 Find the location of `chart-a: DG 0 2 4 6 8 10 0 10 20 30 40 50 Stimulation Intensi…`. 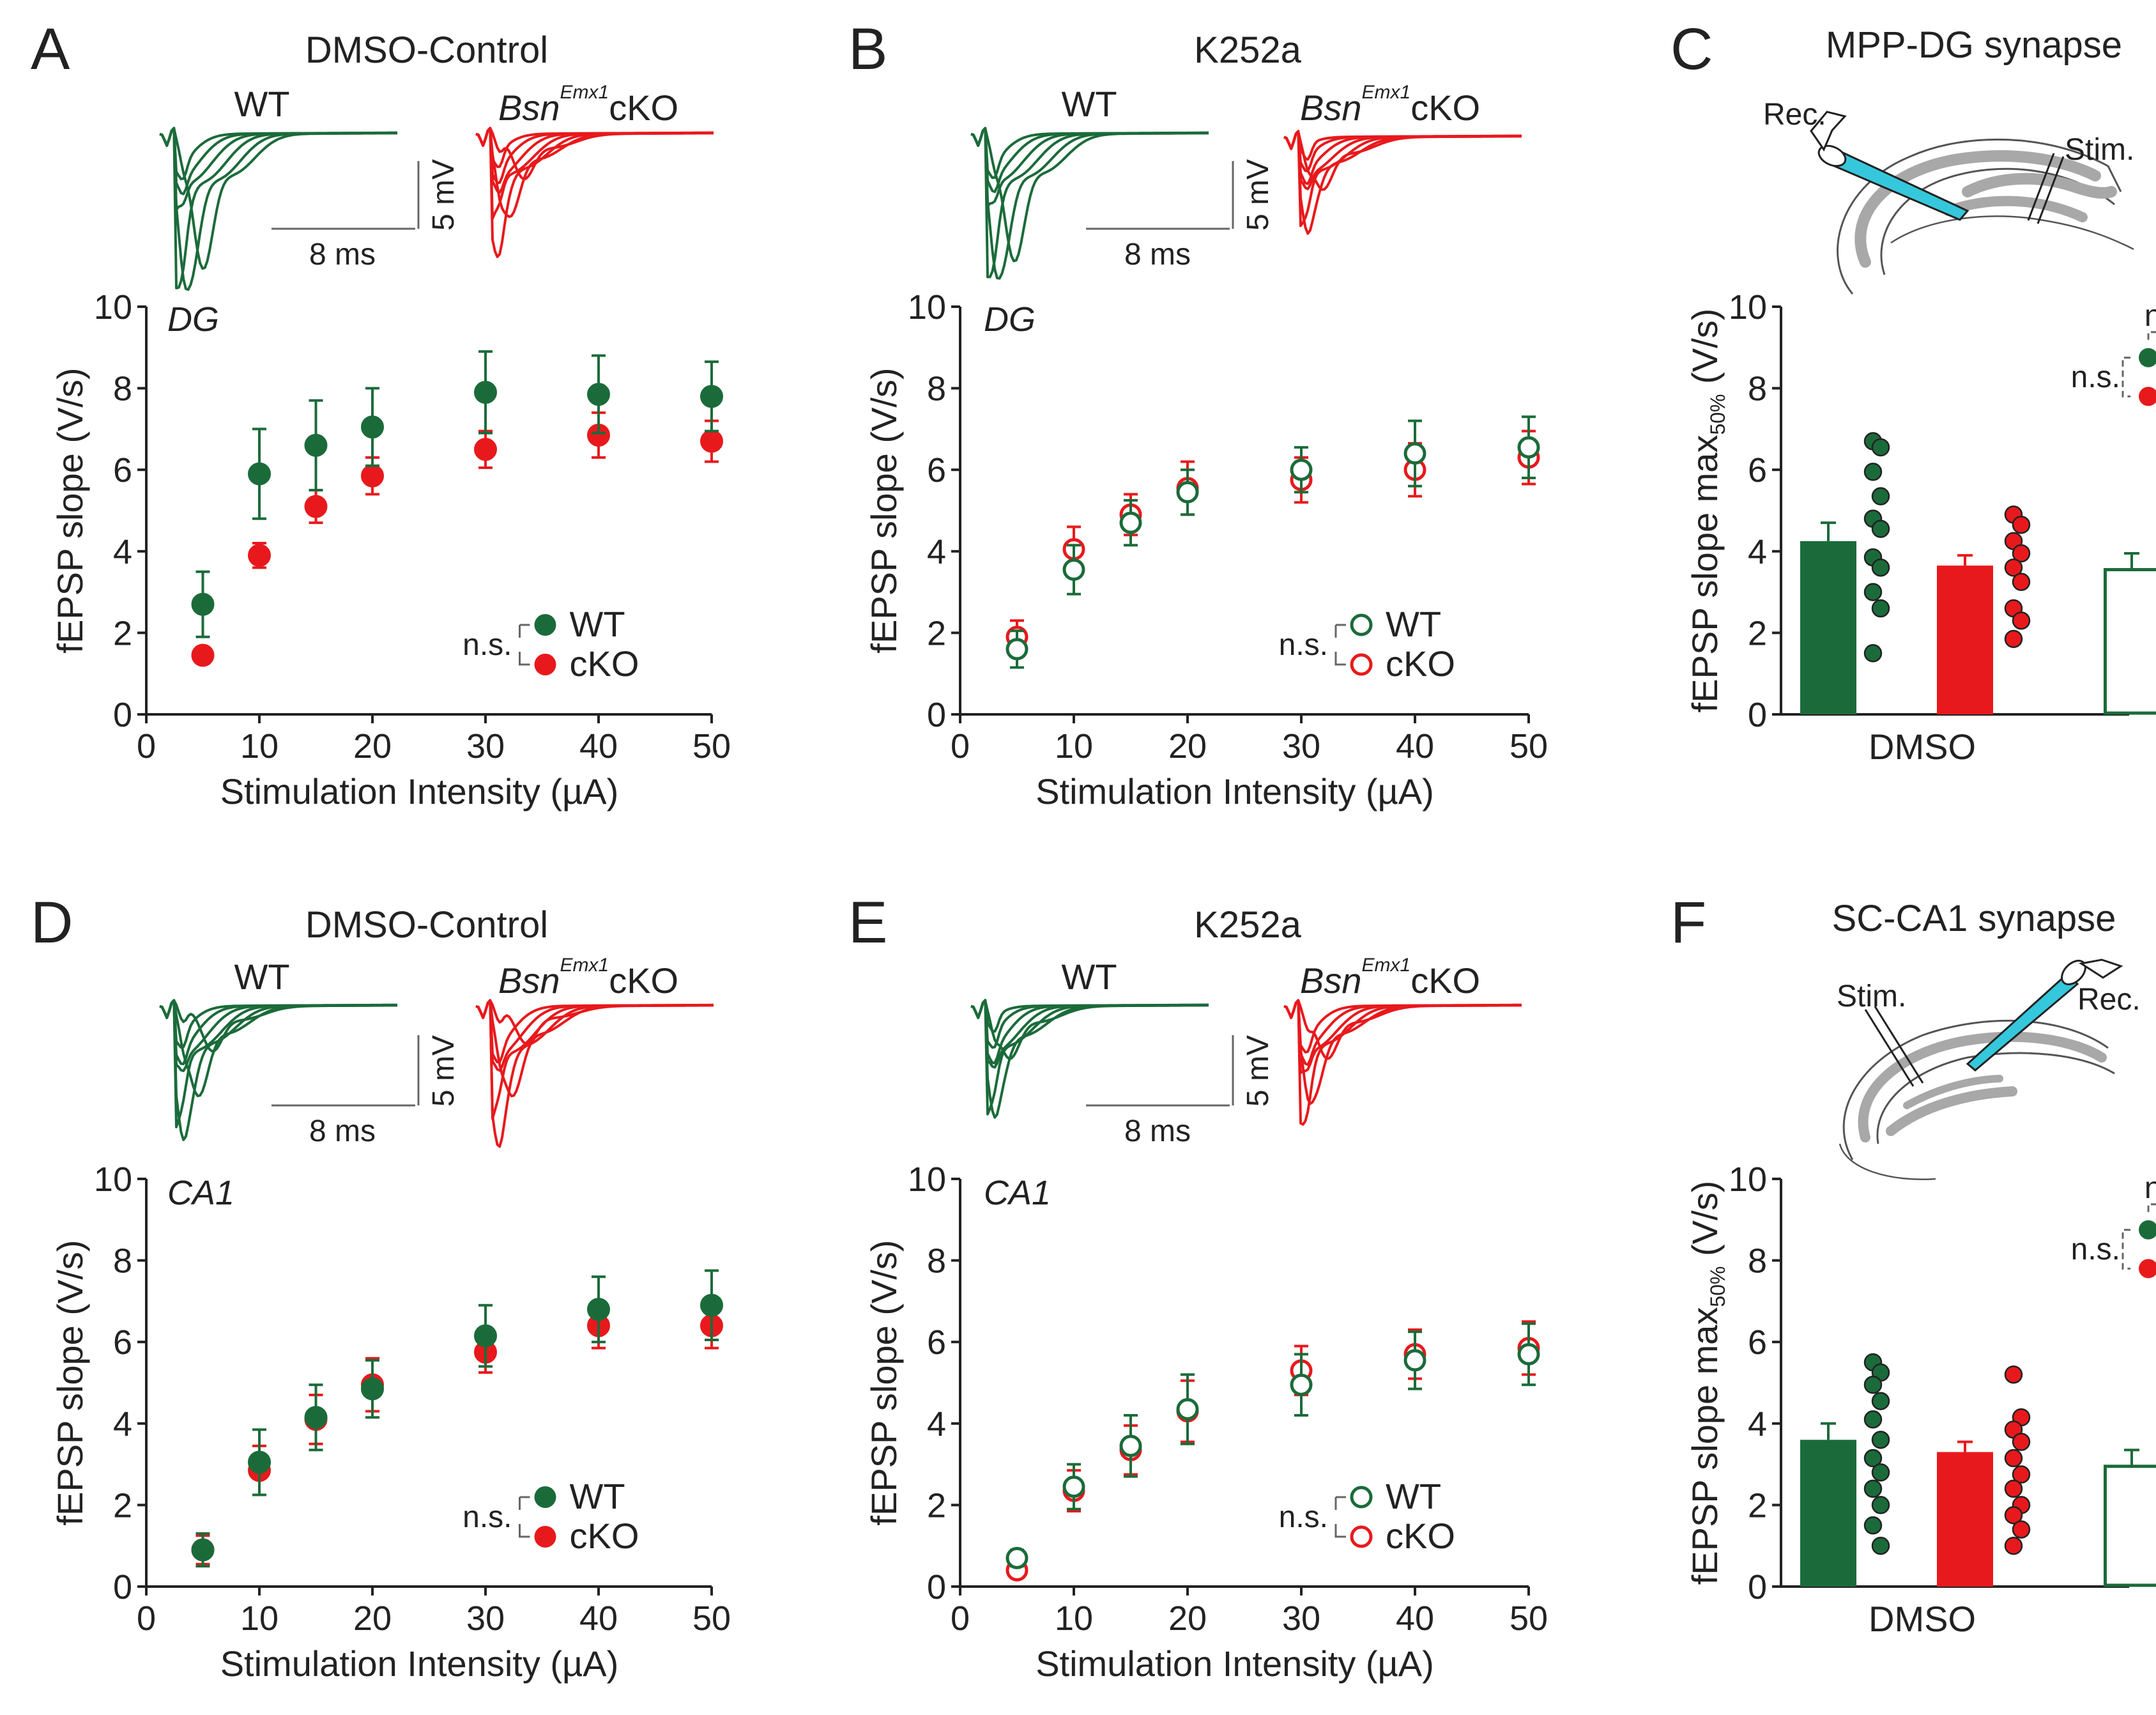

chart-a: DG 0 2 4 6 8 10 0 10 20 30 40 50 Stimulation Intensi… is located at coordinates (390, 549).